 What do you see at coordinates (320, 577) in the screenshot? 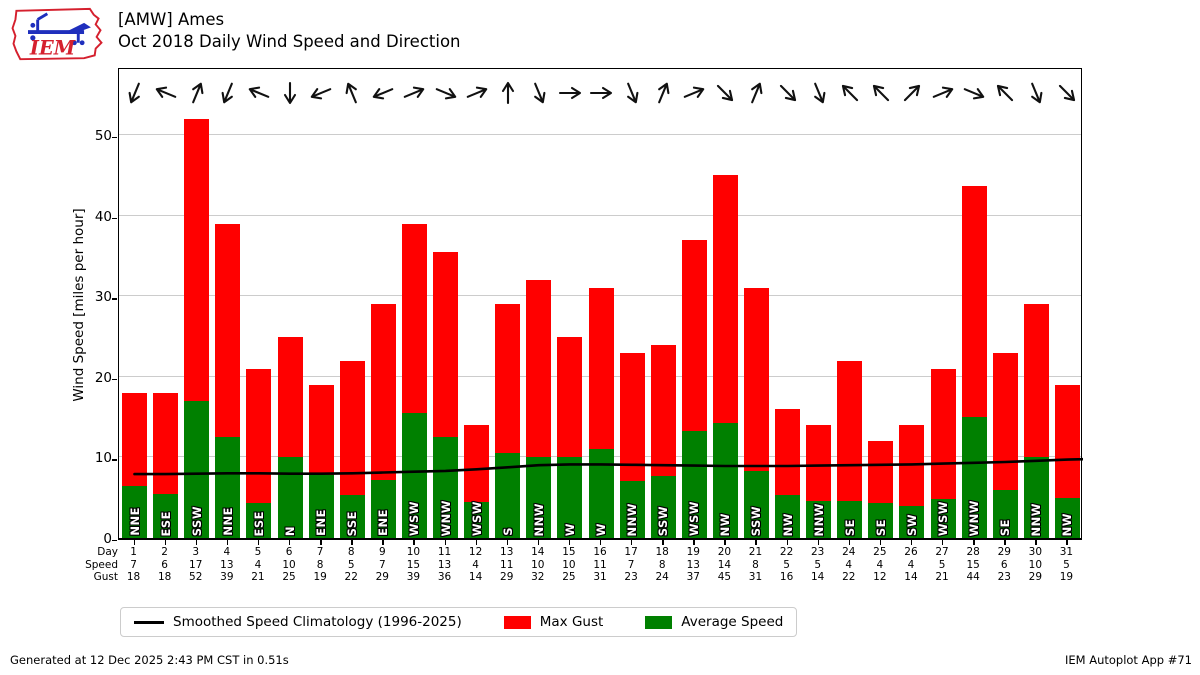
I see `gust-value-day-7: 19` at bounding box center [320, 577].